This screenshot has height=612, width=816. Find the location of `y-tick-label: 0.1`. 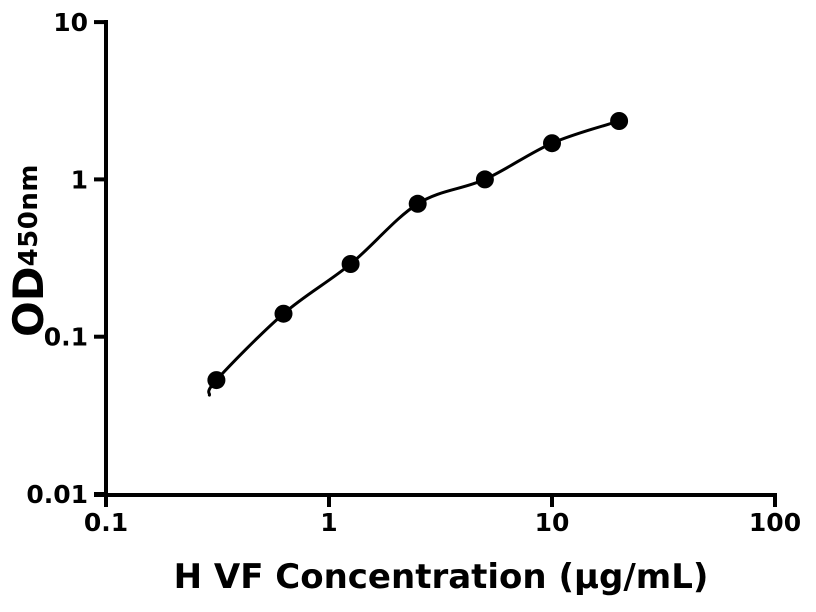

y-tick-label: 0.1 is located at coordinates (66, 337).